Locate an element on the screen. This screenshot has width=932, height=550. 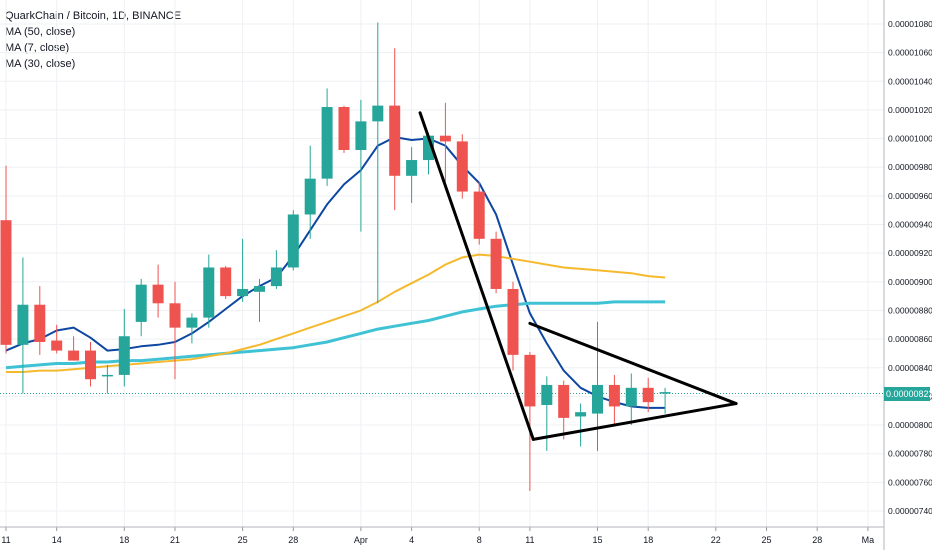
indicator-ma7-label: MA (7, close) is located at coordinates (37, 48).